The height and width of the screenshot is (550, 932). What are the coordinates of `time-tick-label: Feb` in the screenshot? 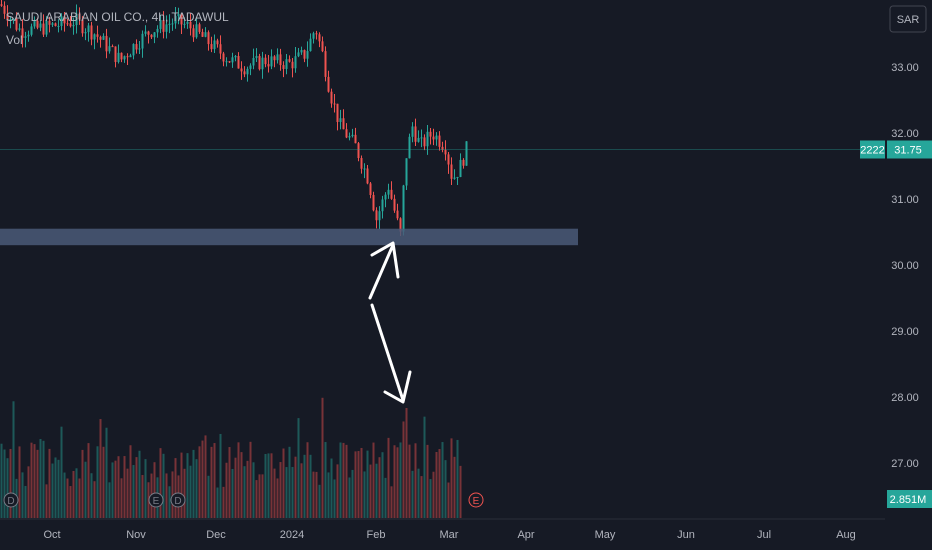 It's located at (376, 535).